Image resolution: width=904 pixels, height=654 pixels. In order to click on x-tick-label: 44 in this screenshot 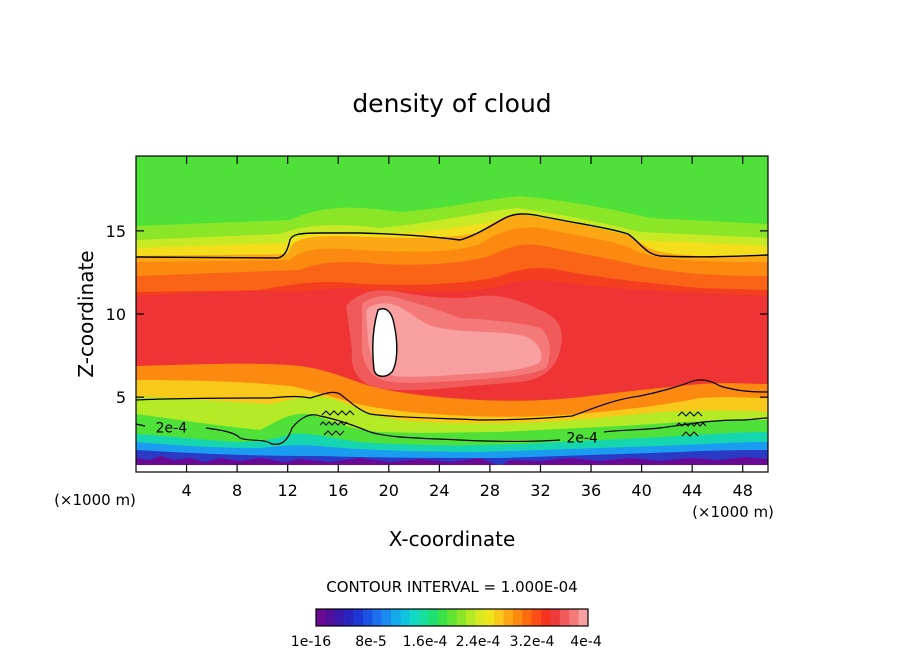, I will do `click(692, 490)`.